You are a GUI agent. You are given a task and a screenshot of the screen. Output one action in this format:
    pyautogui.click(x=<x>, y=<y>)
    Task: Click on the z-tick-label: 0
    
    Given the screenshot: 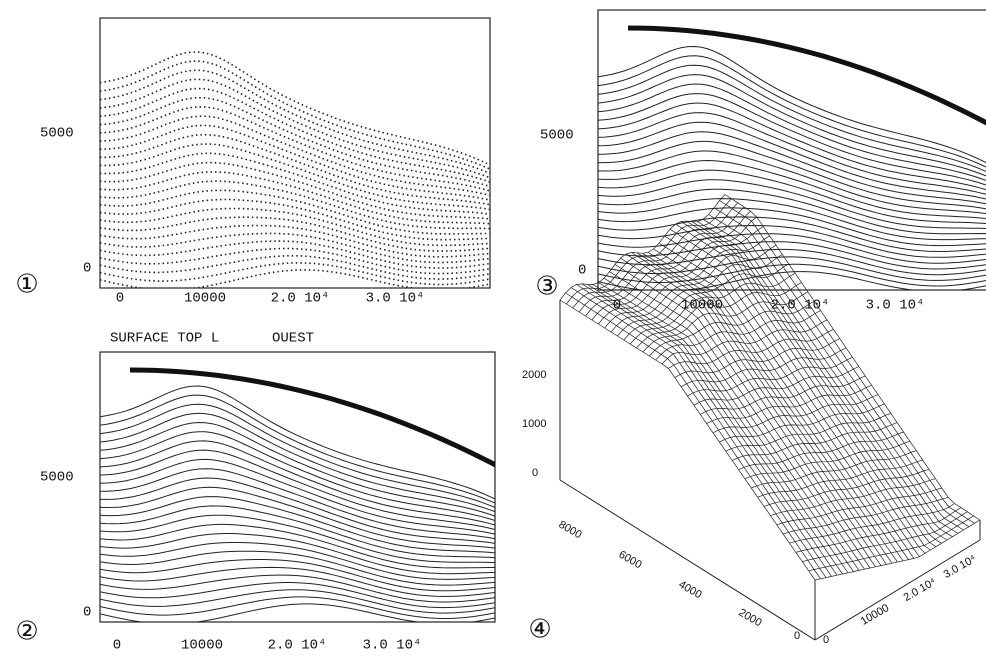 What is the action you would take?
    pyautogui.click(x=535, y=473)
    